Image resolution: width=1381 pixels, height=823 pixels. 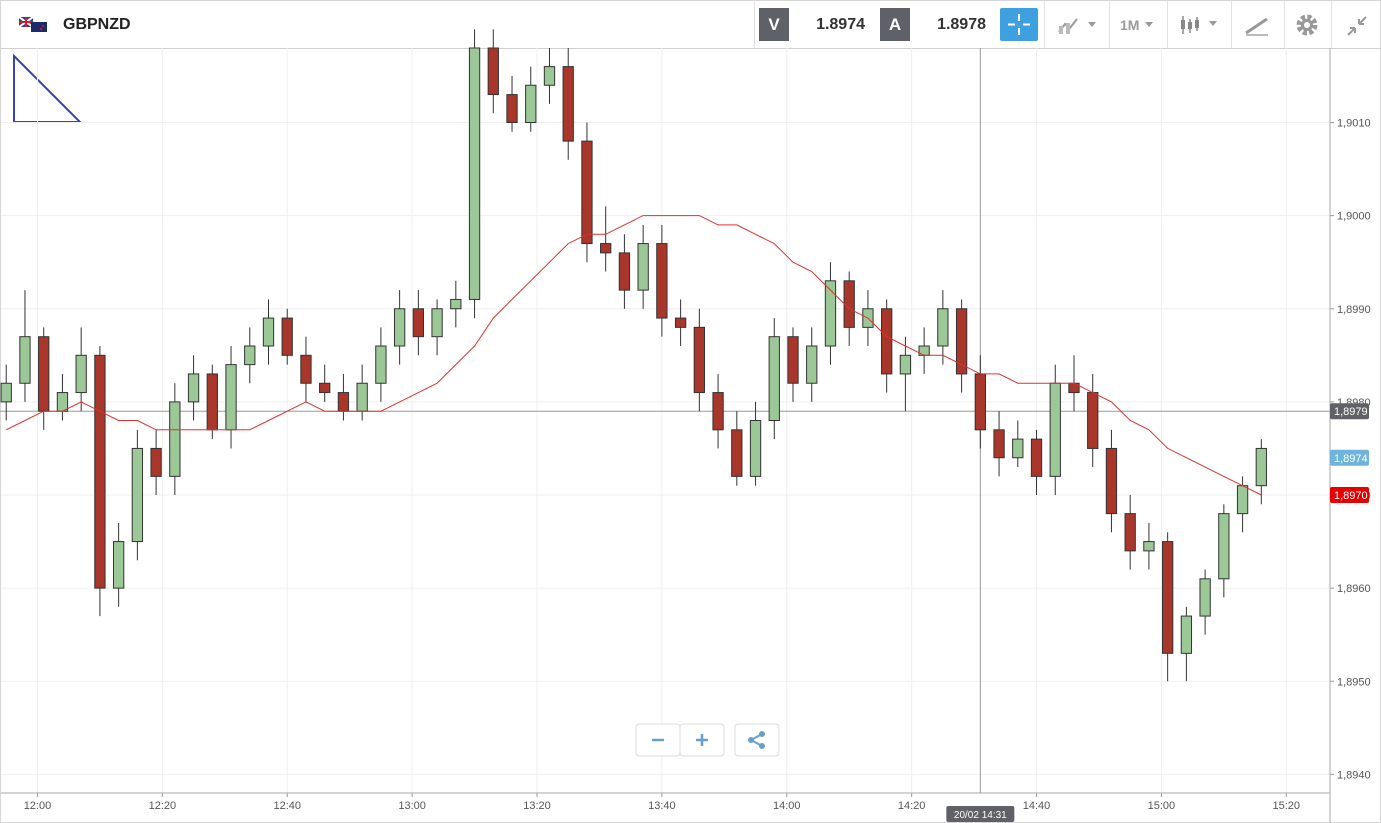 What do you see at coordinates (1079, 25) in the screenshot?
I see `indicators-button` at bounding box center [1079, 25].